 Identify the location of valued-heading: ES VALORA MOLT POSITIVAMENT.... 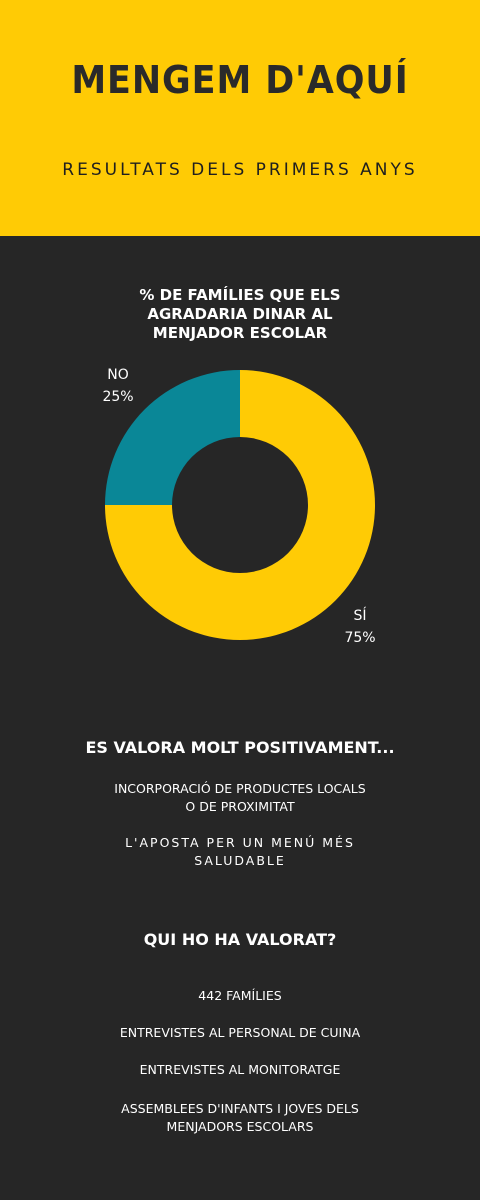
(240, 747).